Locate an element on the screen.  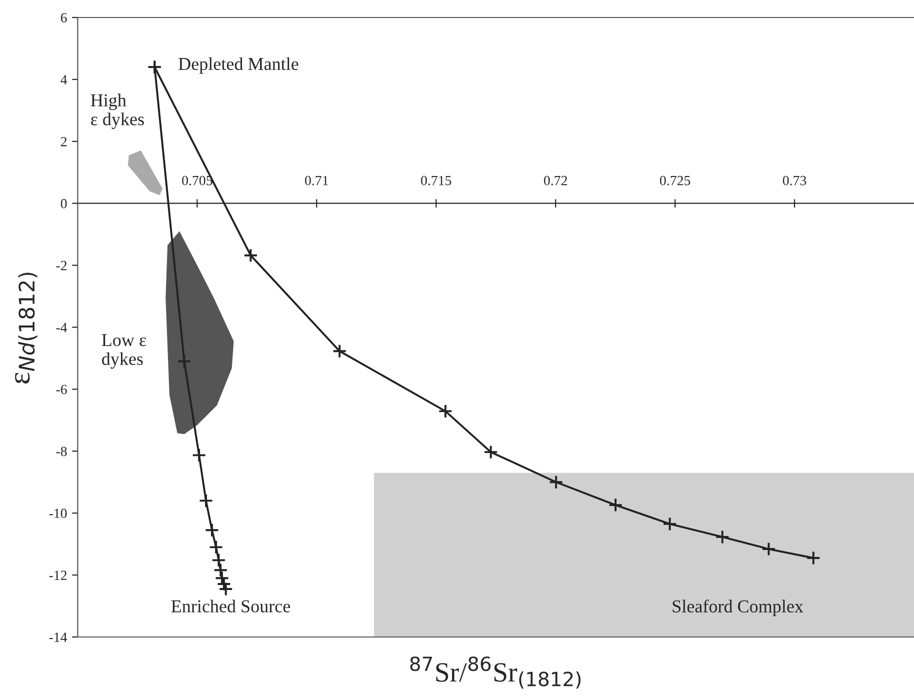
y-tick-label: -12 is located at coordinates (58, 575).